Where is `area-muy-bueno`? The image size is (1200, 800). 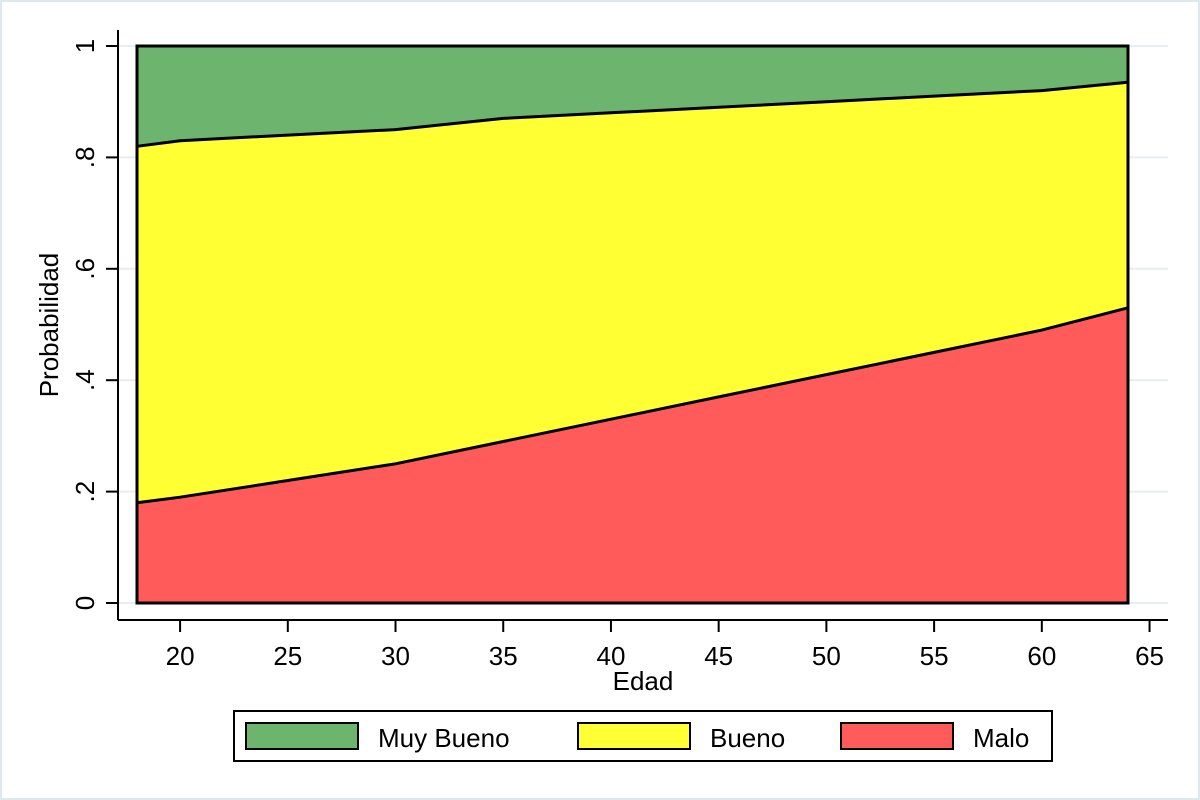
area-muy-bueno is located at coordinates (632, 96).